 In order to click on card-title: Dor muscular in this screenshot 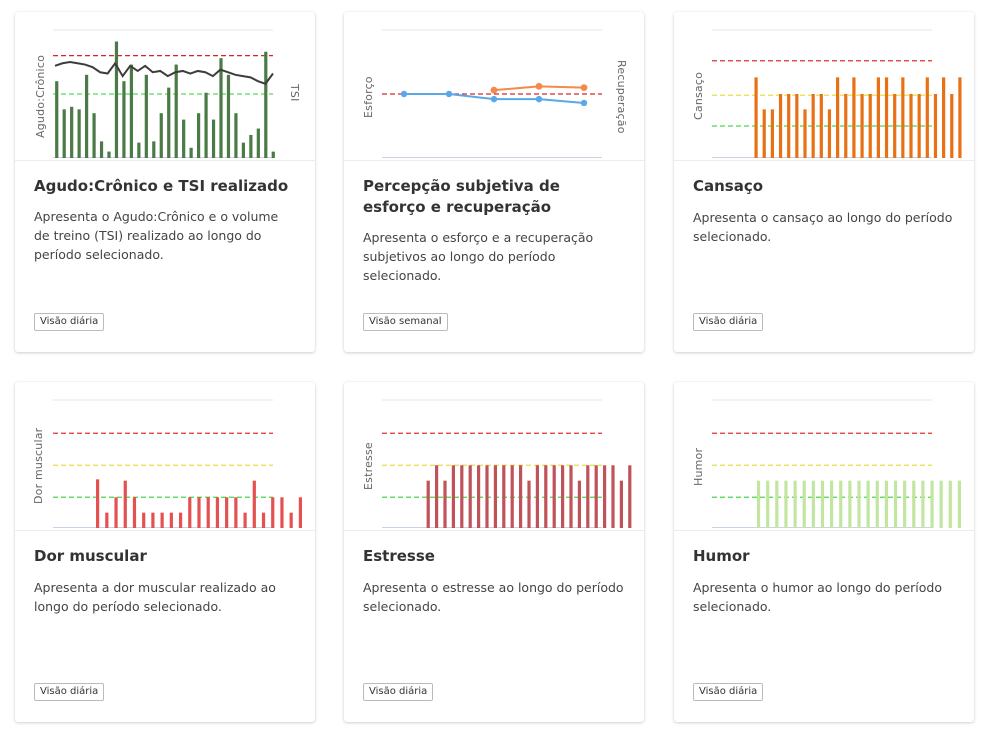, I will do `click(90, 556)`.